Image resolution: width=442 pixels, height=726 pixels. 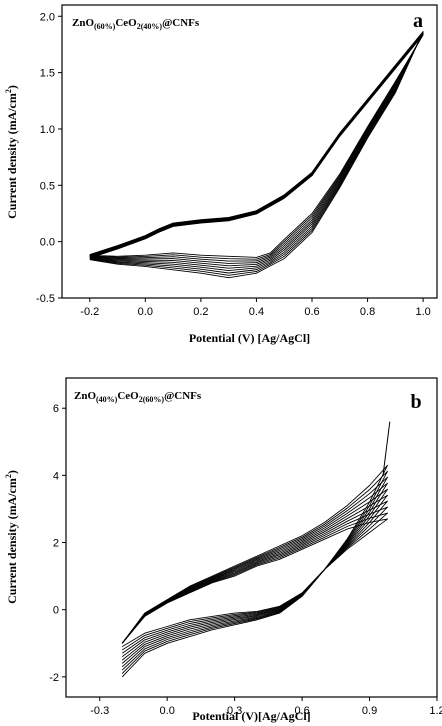 What do you see at coordinates (56, 476) in the screenshot?
I see `y-tick-label: 4` at bounding box center [56, 476].